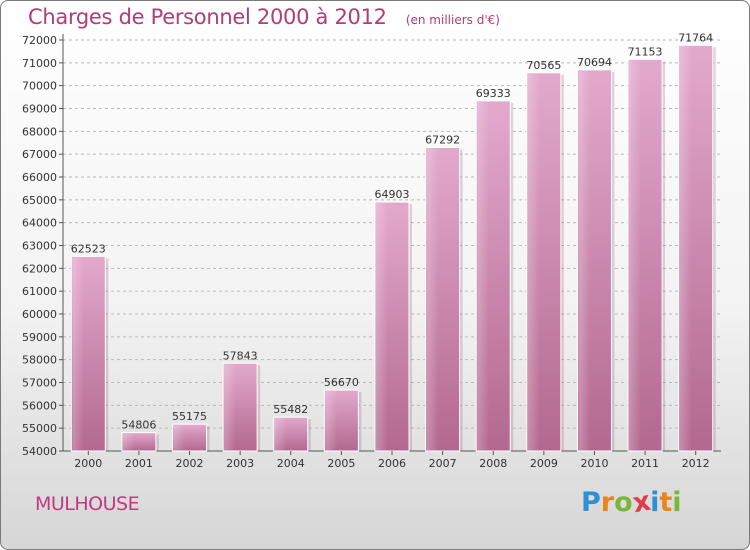 This screenshot has height=550, width=750. I want to click on y-tick-label: 72000, so click(39, 40).